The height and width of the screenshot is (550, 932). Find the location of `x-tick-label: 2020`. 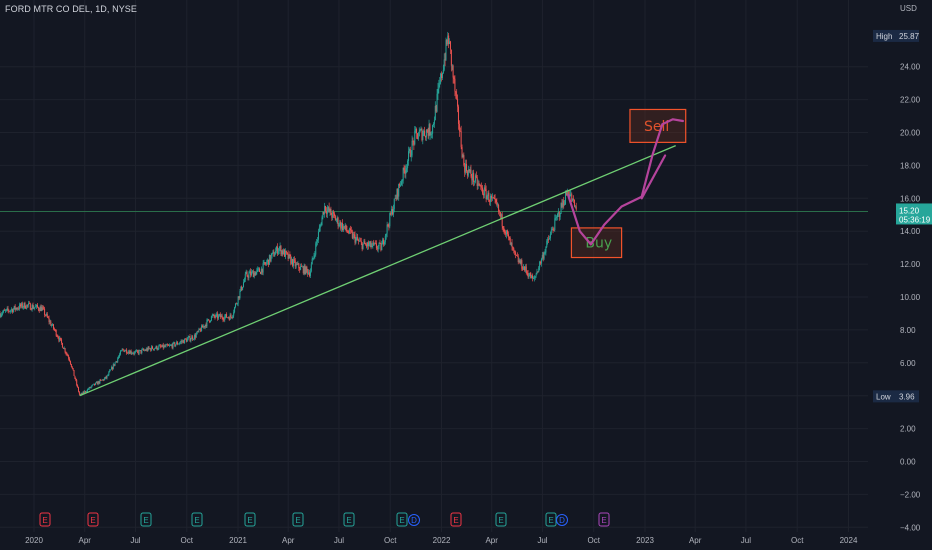

x-tick-label: 2020 is located at coordinates (34, 540).